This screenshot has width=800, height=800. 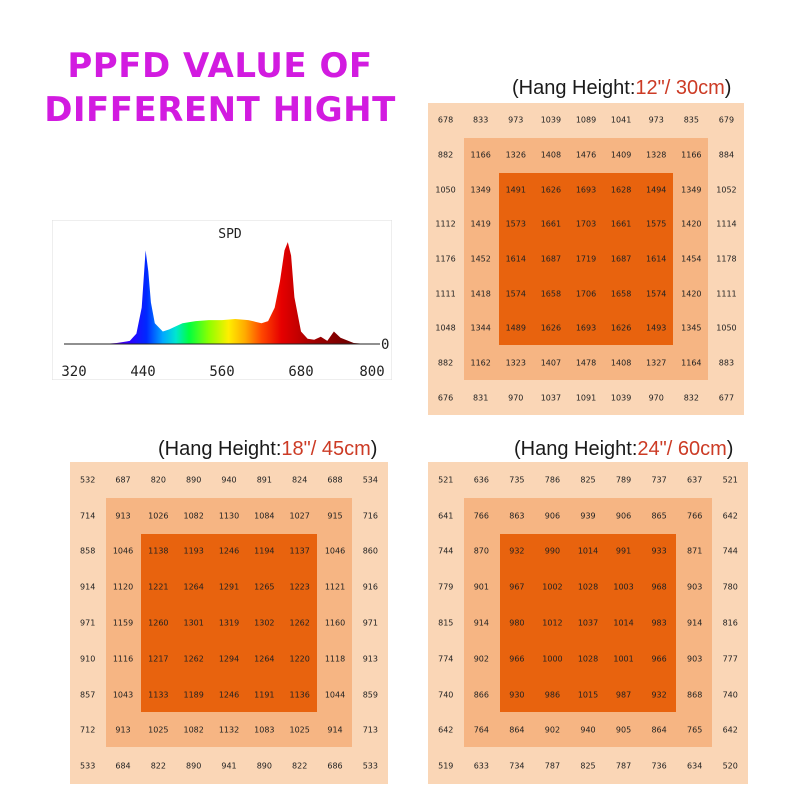 I want to click on ppfd-value: 1344, so click(x=480, y=328).